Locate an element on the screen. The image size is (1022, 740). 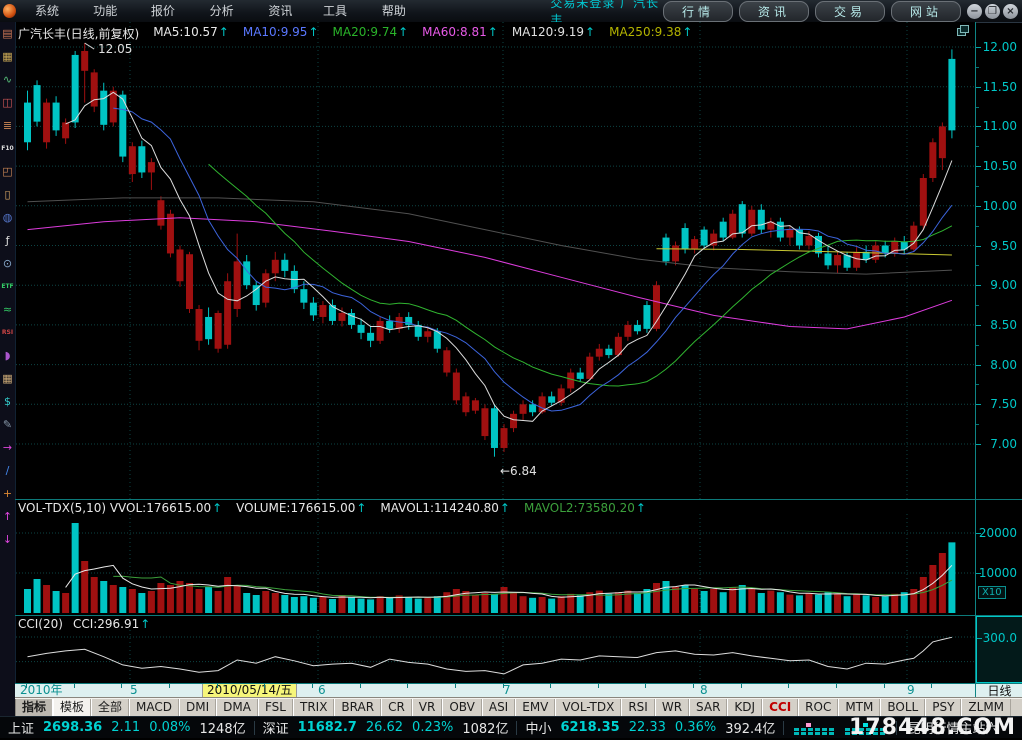
formula-icon: ƒ is located at coordinates (7, 240).